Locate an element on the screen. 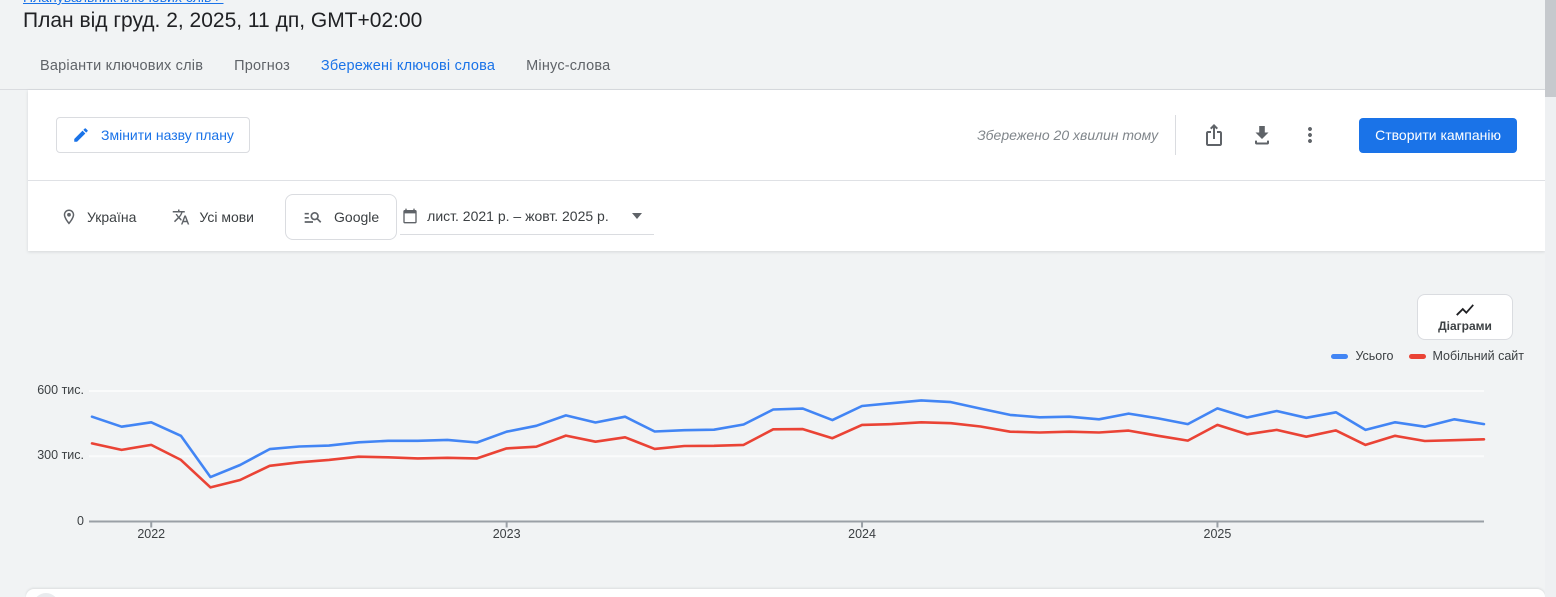  search-network-icon is located at coordinates (313, 217).